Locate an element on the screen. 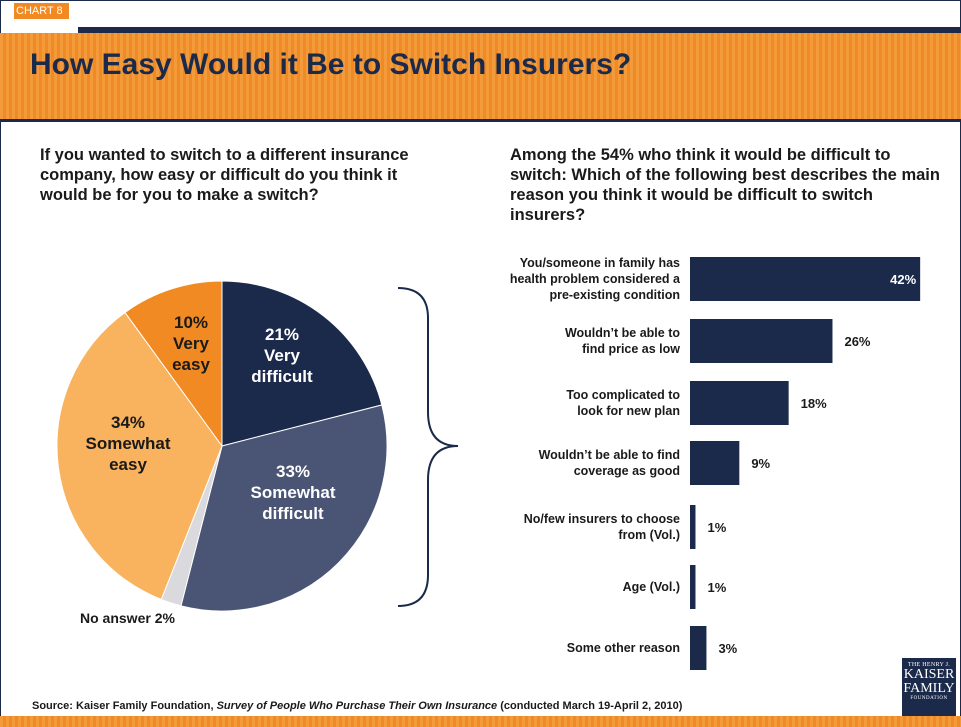 This screenshot has width=961, height=727. pie-external-label: No answer 2% is located at coordinates (127, 618).